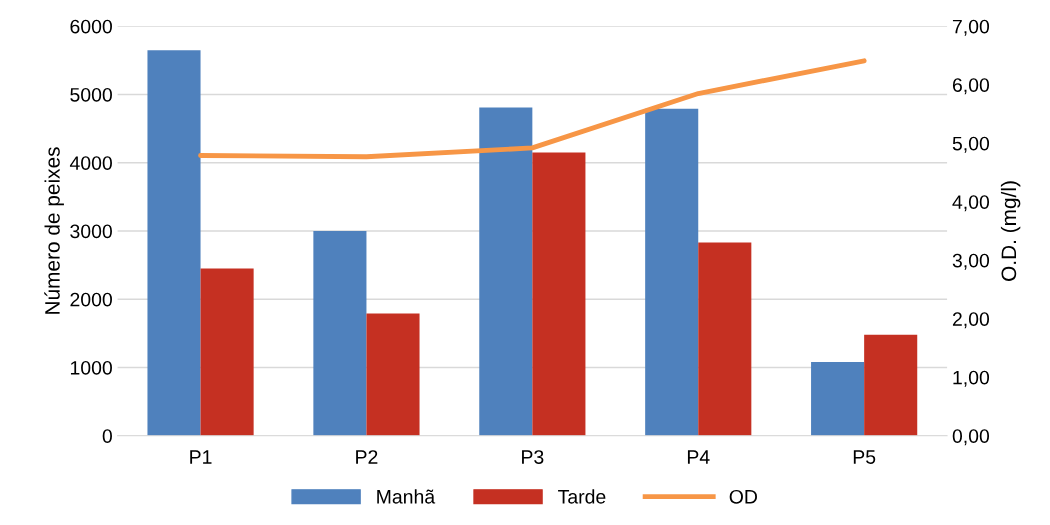 The image size is (1050, 525). Describe the element at coordinates (971, 437) in the screenshot. I see `y2-tick-label: 0,00` at that location.